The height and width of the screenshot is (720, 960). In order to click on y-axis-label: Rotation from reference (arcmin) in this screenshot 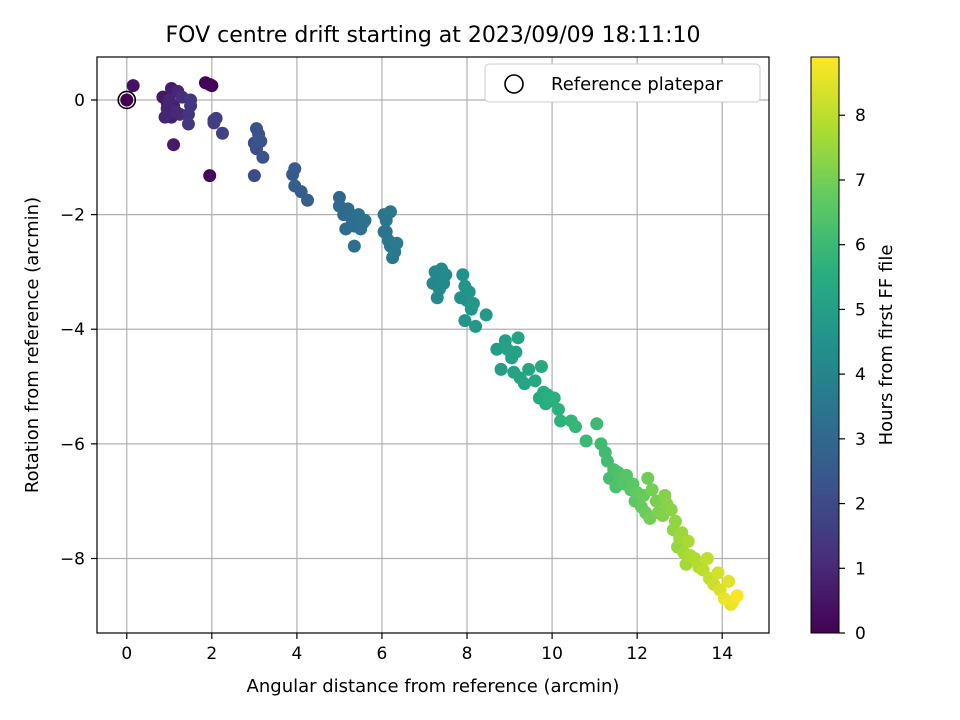, I will do `click(32, 345)`.